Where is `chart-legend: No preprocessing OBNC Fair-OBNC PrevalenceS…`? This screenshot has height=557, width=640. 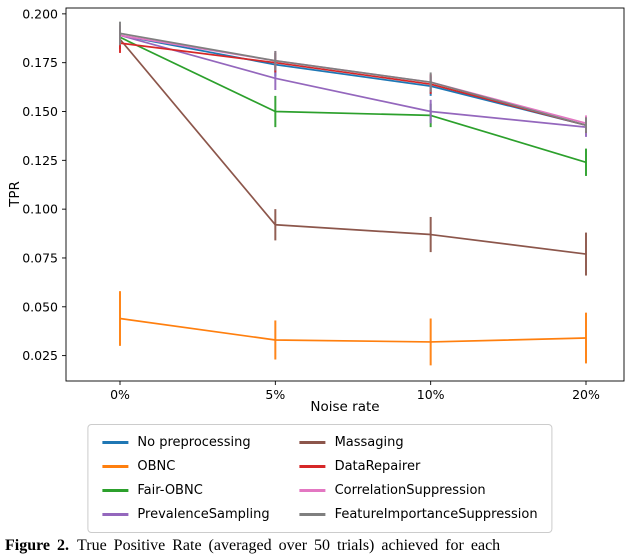 chart-legend: No preprocessing OBNC Fair-OBNC PrevalenceS… is located at coordinates (320, 478).